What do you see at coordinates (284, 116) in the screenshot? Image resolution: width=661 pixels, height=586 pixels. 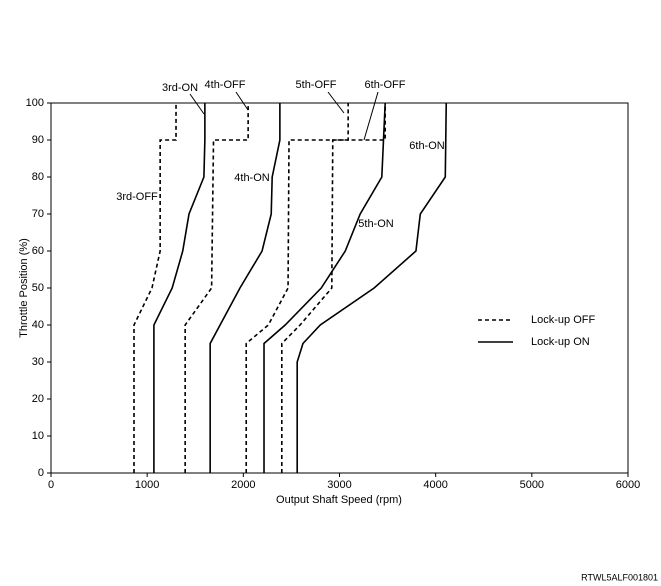 I see `leader-lines` at bounding box center [284, 116].